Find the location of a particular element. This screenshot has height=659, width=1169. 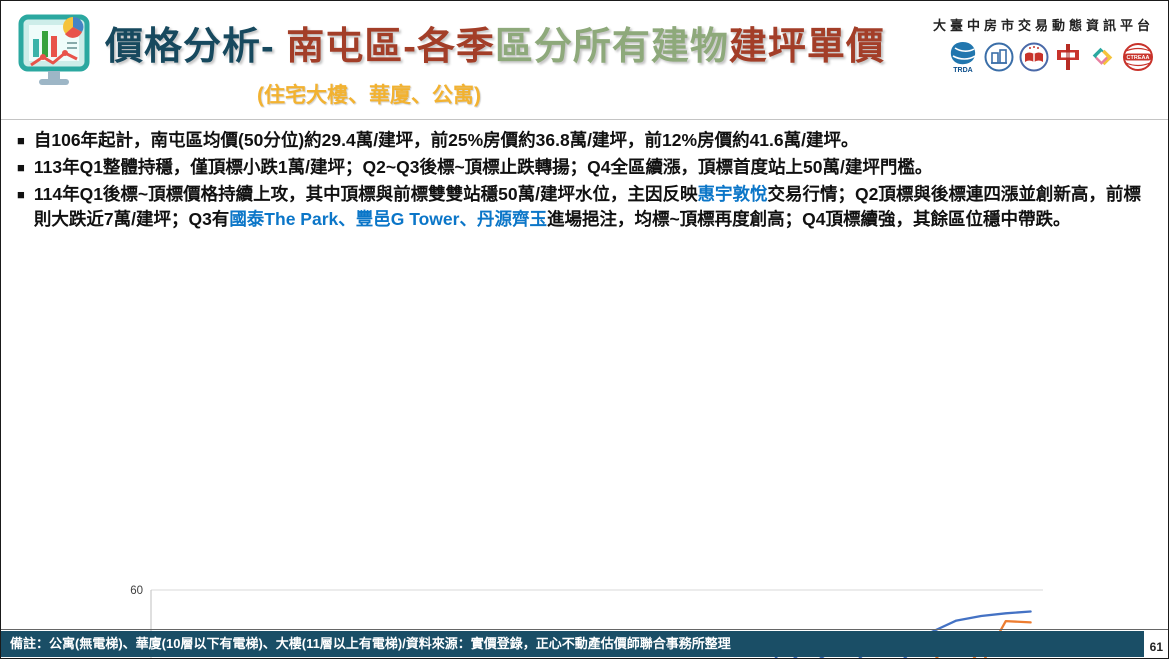

trda-logo-icon: TRDA is located at coordinates (963, 58).